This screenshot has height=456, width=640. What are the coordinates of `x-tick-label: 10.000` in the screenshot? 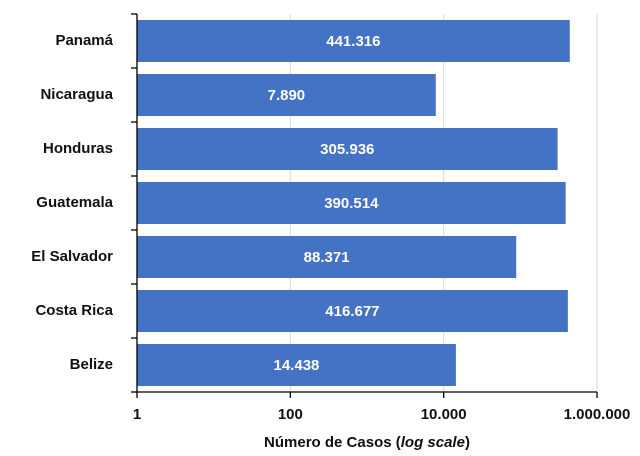 It's located at (444, 414).